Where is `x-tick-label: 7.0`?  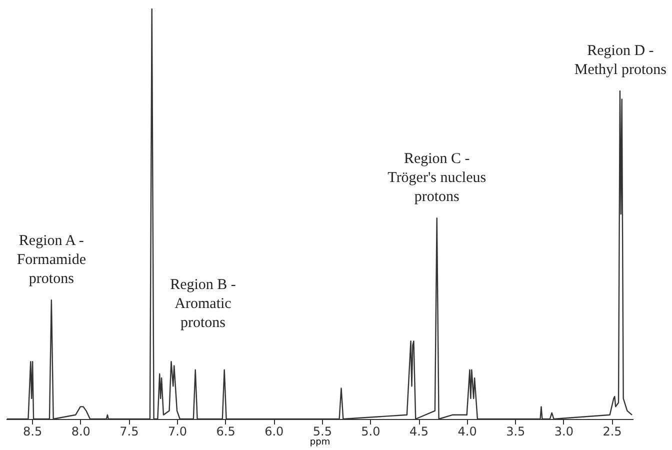 x-tick-label: 7.0 is located at coordinates (178, 431).